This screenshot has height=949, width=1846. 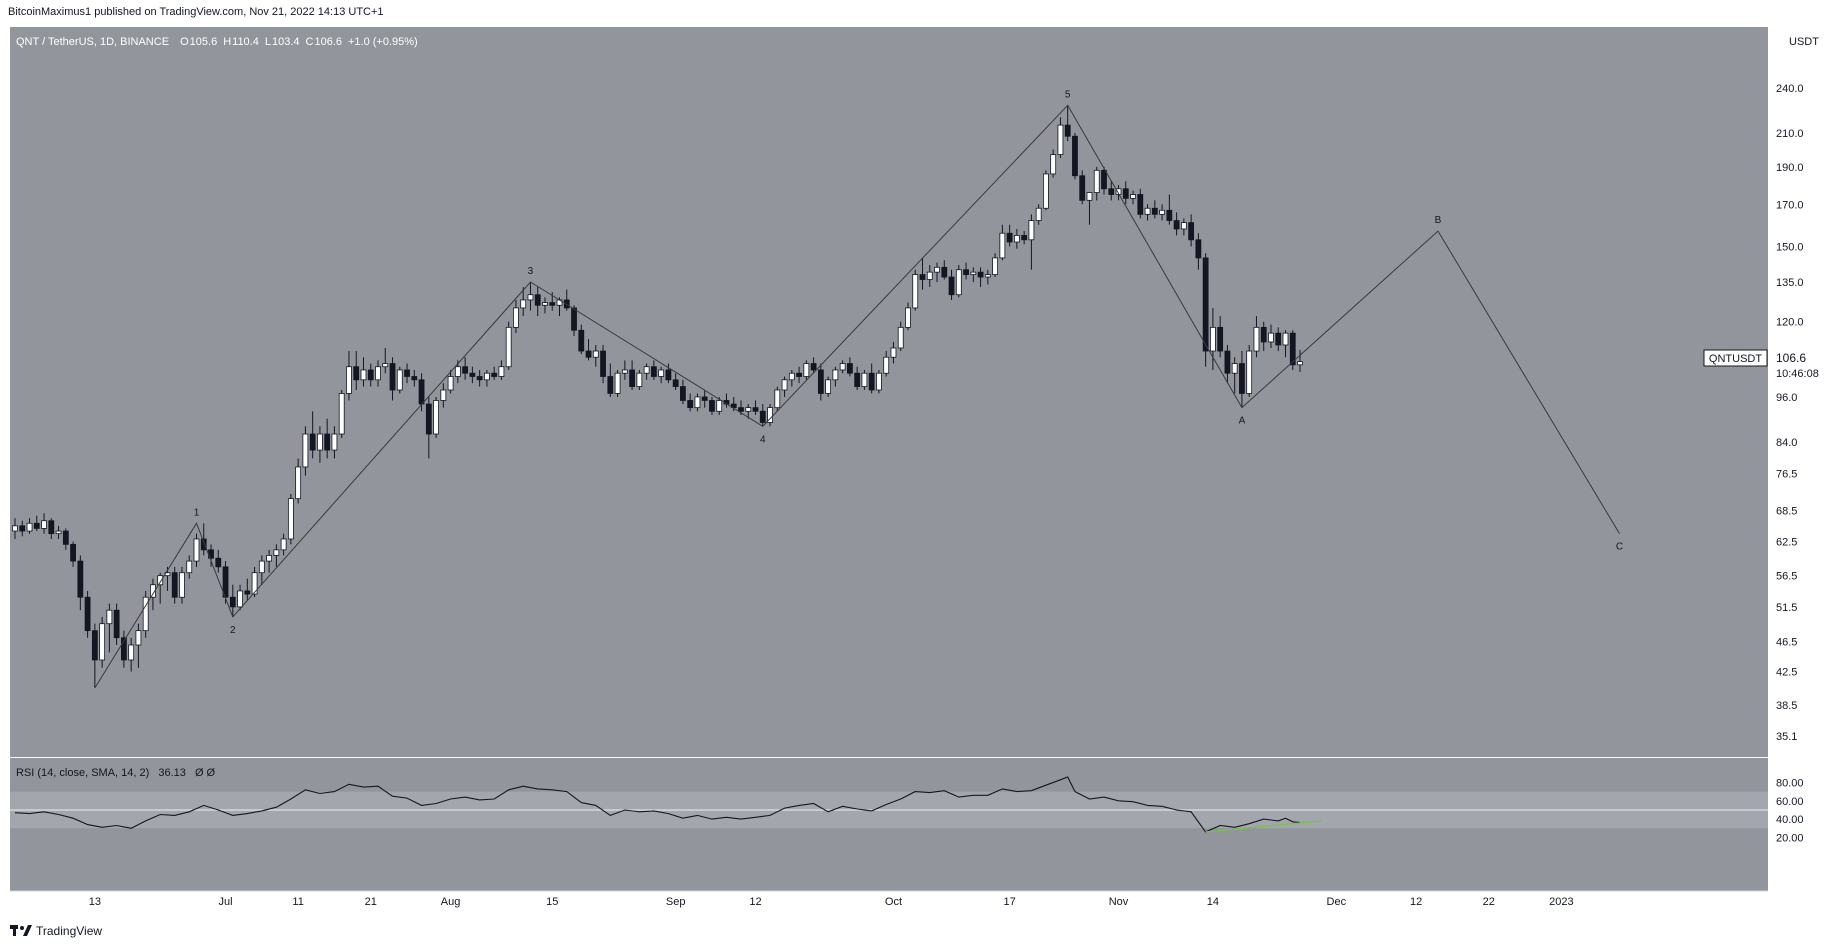 I want to click on price-tick-label: 38.5, so click(x=1786, y=706).